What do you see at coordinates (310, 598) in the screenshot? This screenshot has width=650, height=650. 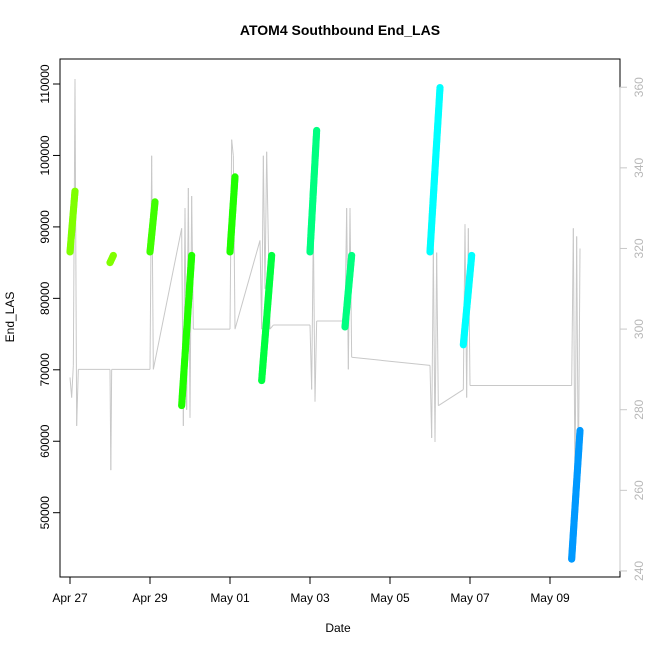 I see `x-tick-label: May 03` at bounding box center [310, 598].